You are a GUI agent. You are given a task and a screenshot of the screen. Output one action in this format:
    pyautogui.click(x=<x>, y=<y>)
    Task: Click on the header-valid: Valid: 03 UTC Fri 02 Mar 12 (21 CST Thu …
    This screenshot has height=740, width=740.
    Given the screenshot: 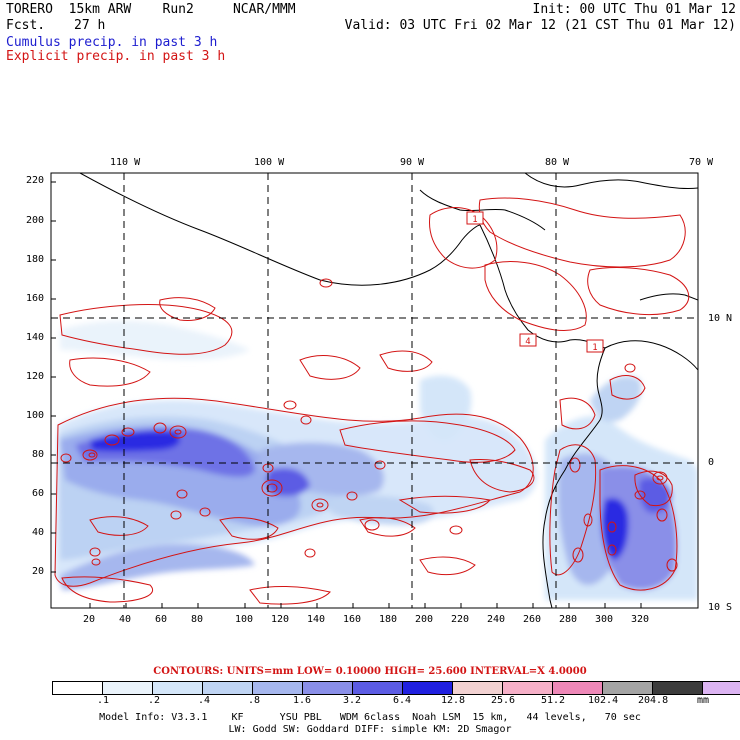 What is the action you would take?
    pyautogui.click(x=540, y=25)
    